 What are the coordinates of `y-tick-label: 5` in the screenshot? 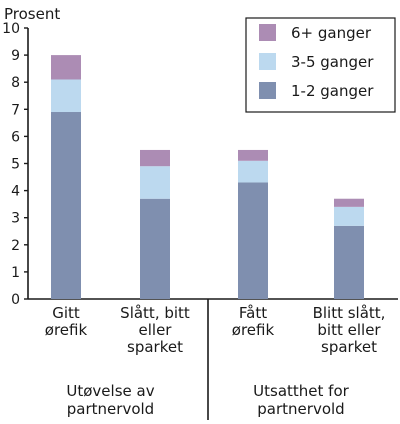 It's located at (15, 165).